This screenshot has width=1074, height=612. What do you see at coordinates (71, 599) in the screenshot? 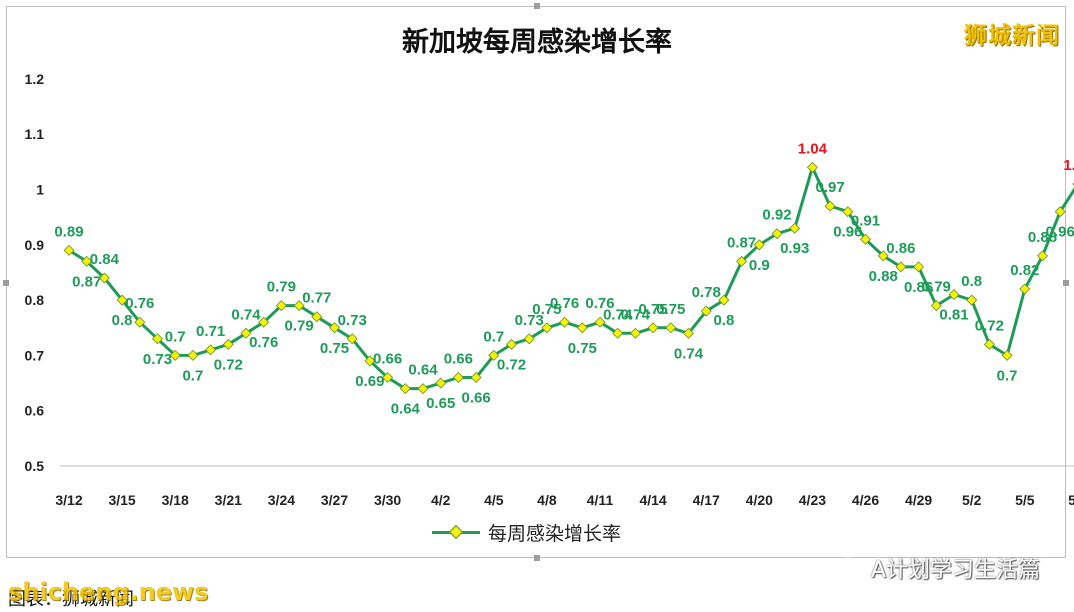
I see `figure-caption: 图表：狮城新闻` at bounding box center [71, 599].